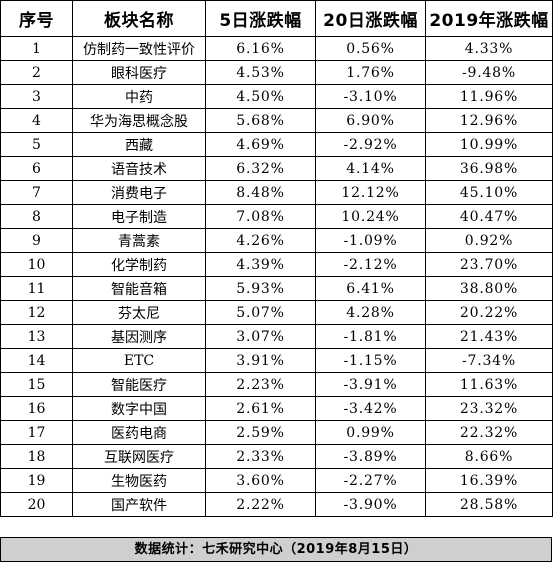 The height and width of the screenshot is (562, 553). I want to click on change-ytd-cell: 4.33%, so click(489, 48).